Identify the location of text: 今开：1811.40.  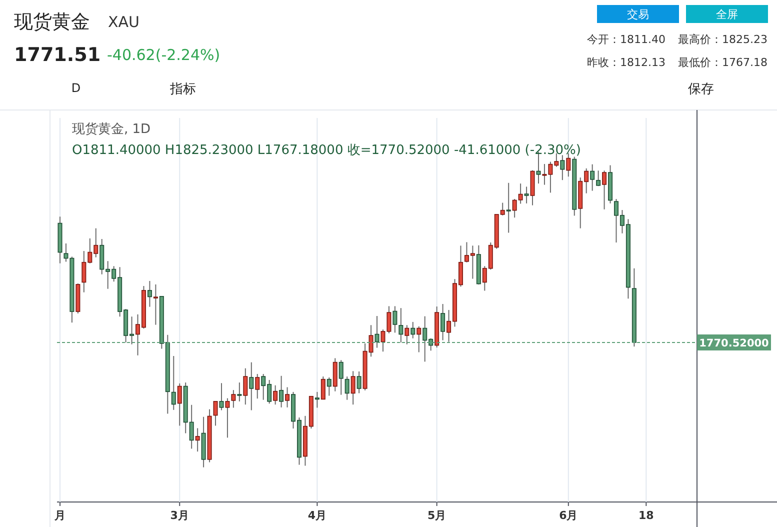
(626, 39).